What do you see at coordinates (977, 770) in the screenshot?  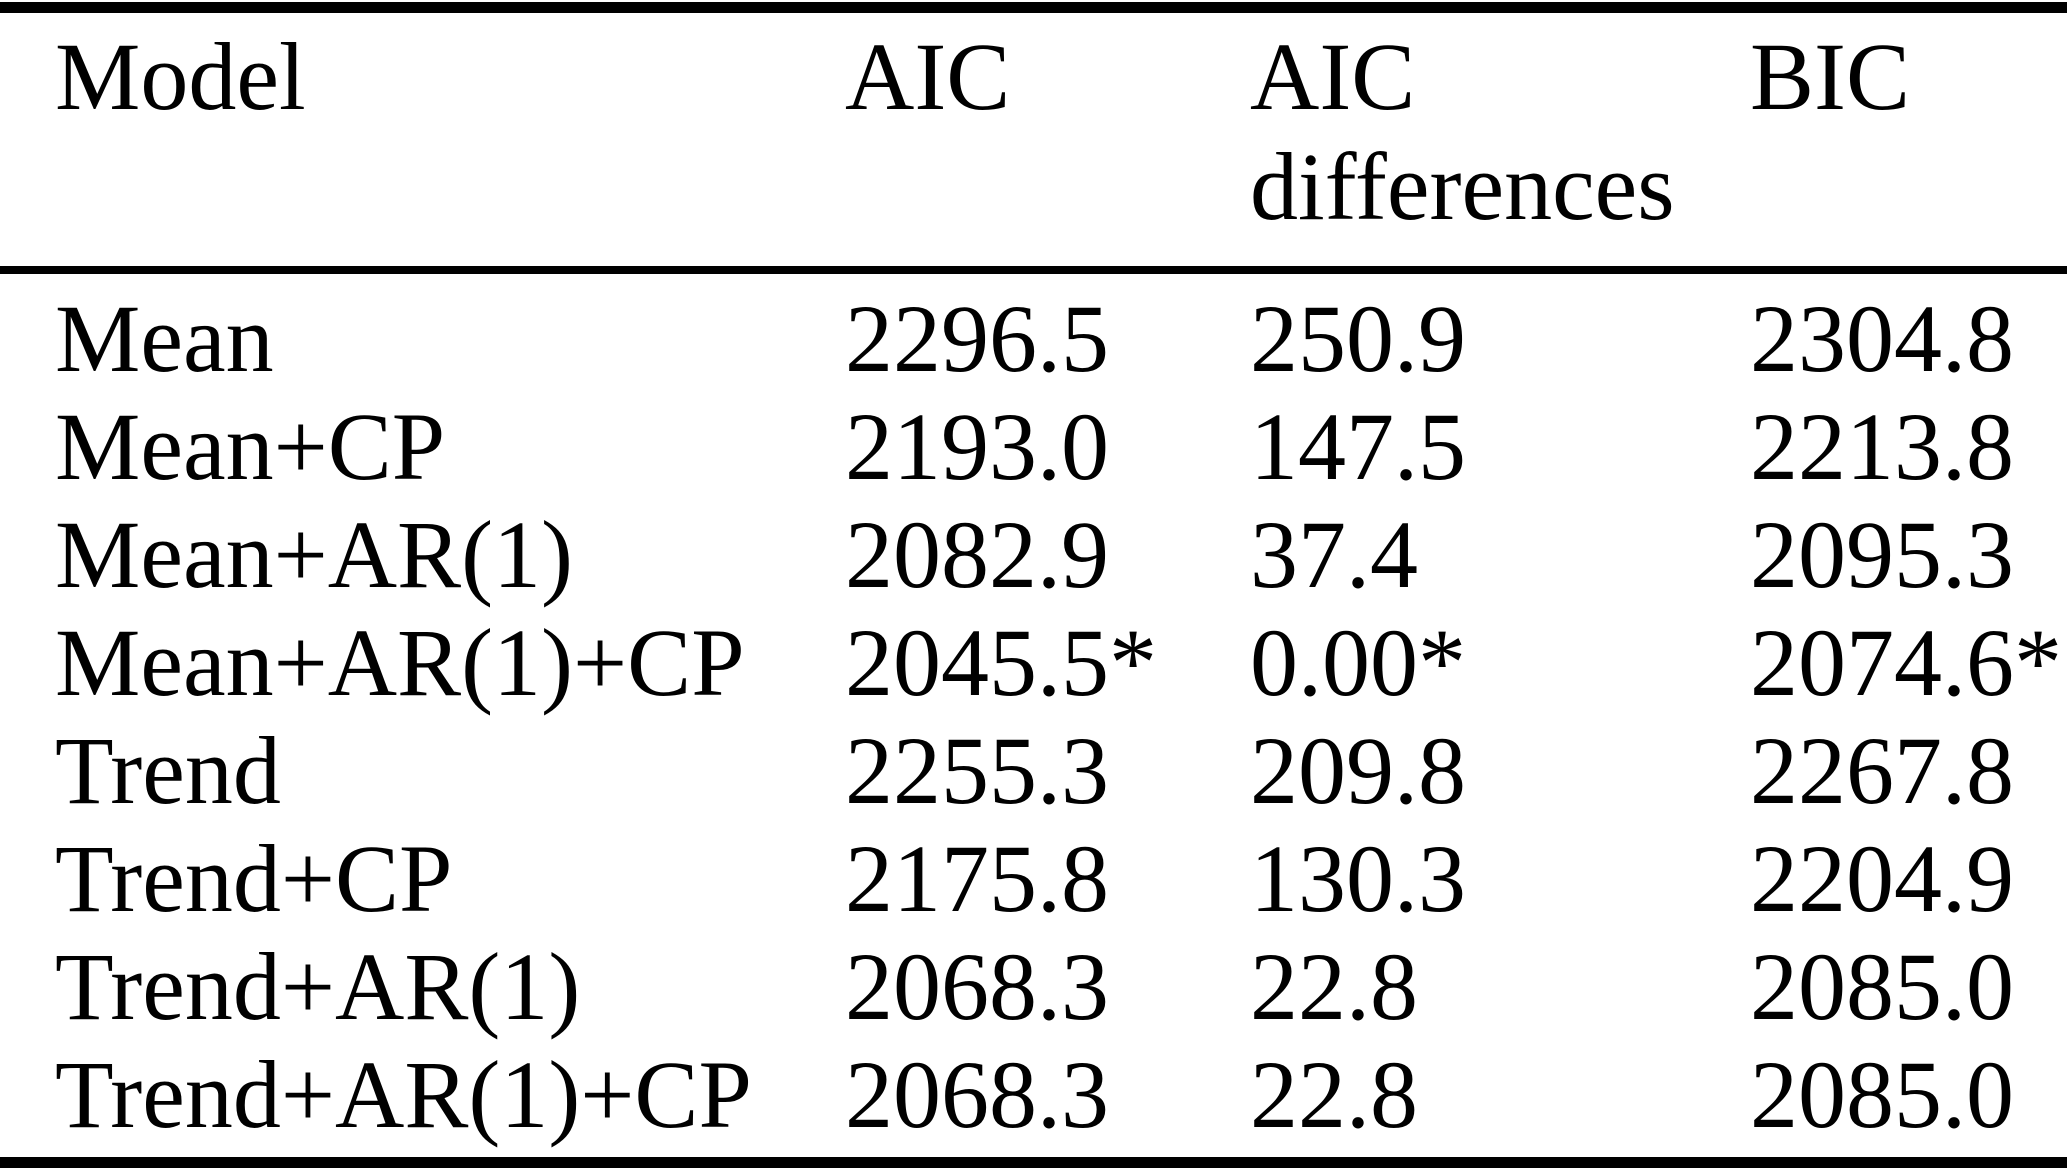 I see `aic-cell: 2255.3` at bounding box center [977, 770].